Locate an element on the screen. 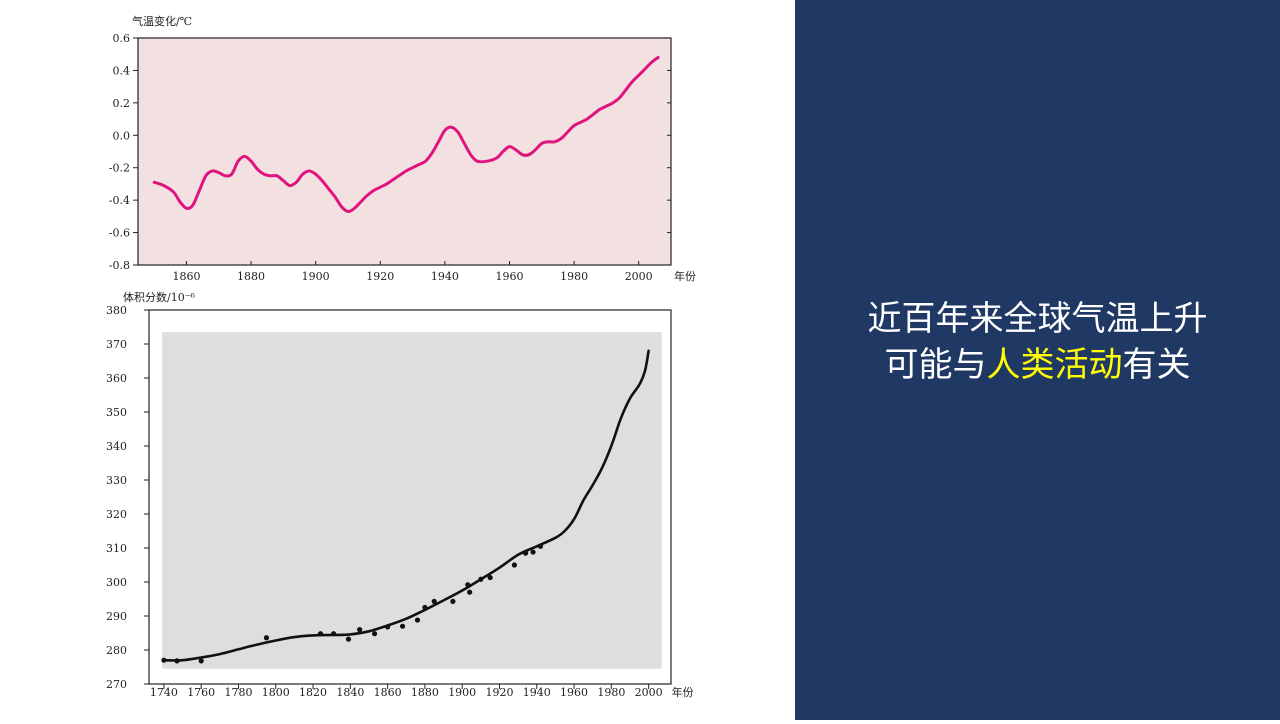 The width and height of the screenshot is (1280, 724). title-line-2-post: 有关 is located at coordinates (1156, 365).